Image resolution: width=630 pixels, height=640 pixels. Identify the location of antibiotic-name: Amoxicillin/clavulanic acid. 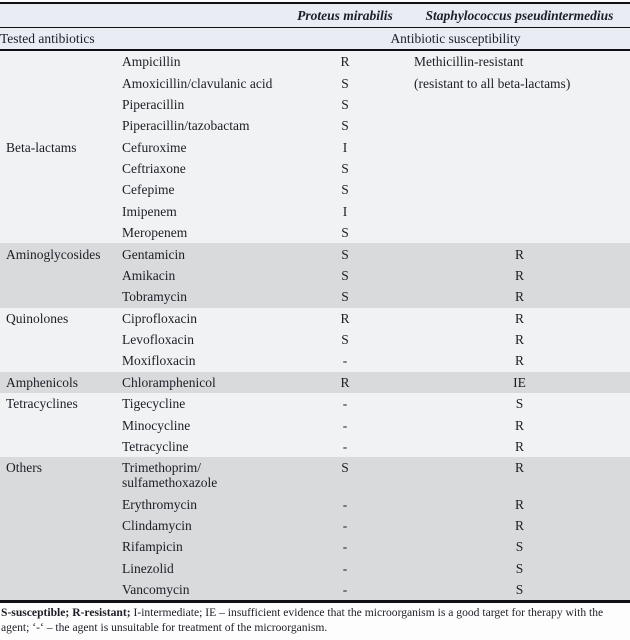
(197, 83).